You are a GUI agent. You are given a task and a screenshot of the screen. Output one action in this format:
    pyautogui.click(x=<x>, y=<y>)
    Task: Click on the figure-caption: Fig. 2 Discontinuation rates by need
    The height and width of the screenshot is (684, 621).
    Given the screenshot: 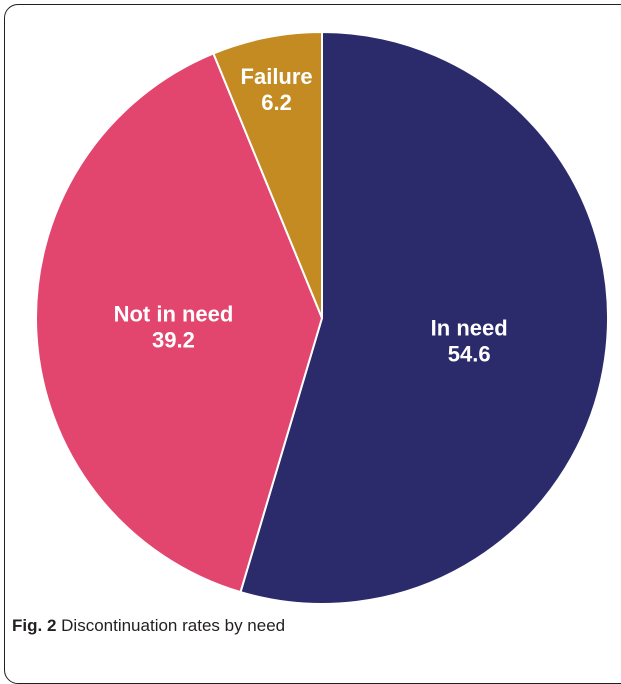 What is the action you would take?
    pyautogui.click(x=148, y=626)
    